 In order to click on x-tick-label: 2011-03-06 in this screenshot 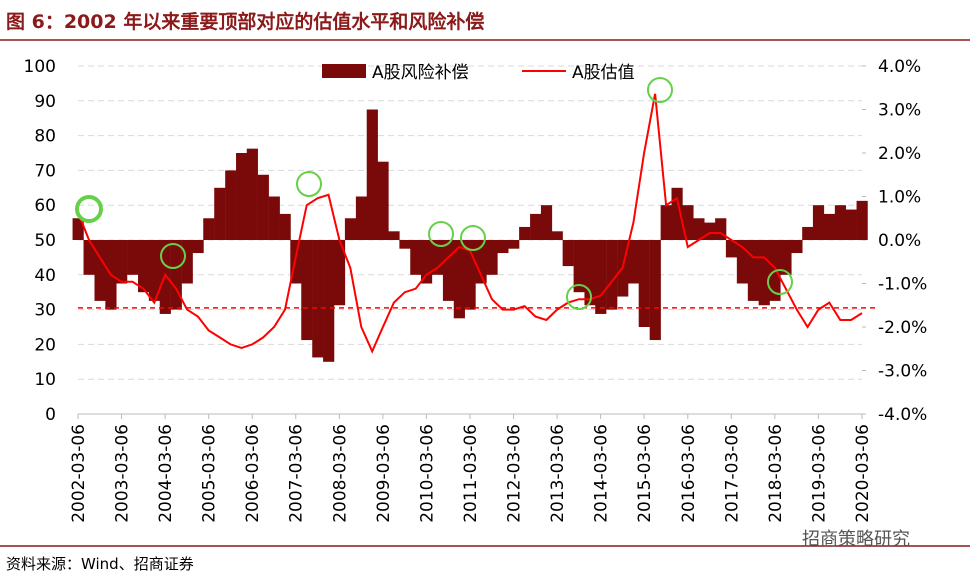, I will do `click(471, 473)`.